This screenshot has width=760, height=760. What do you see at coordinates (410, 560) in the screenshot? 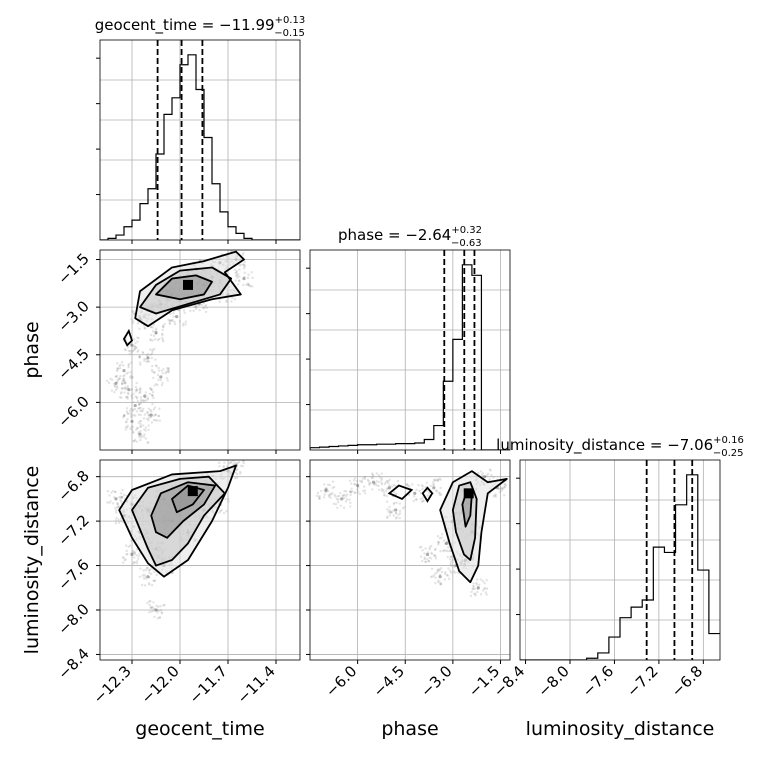
I see `scatter-phase-luminosity_distance-content` at bounding box center [410, 560].